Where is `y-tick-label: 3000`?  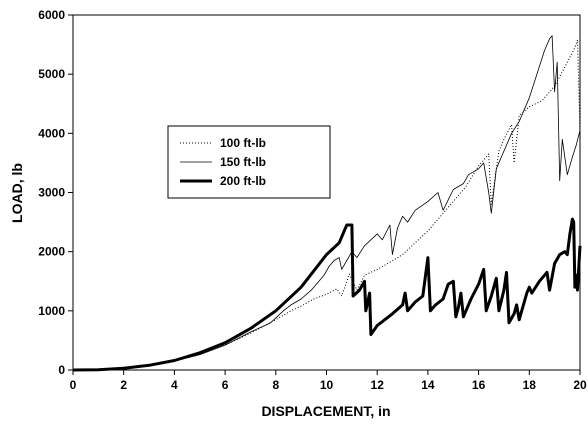
y-tick-label: 3000 is located at coordinates (51, 193).